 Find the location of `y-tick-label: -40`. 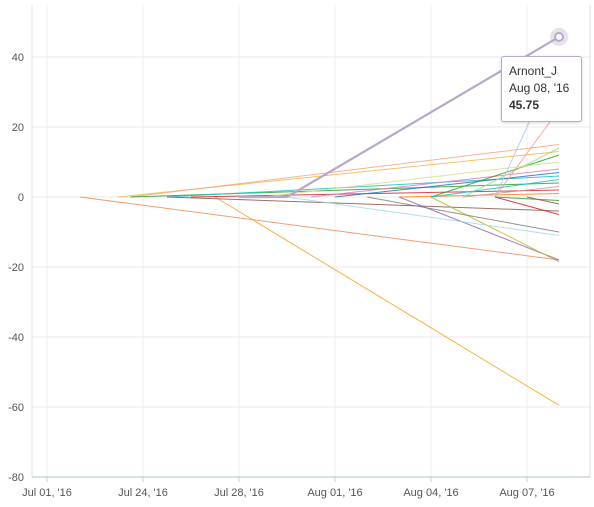

y-tick-label: -40 is located at coordinates (16, 338).